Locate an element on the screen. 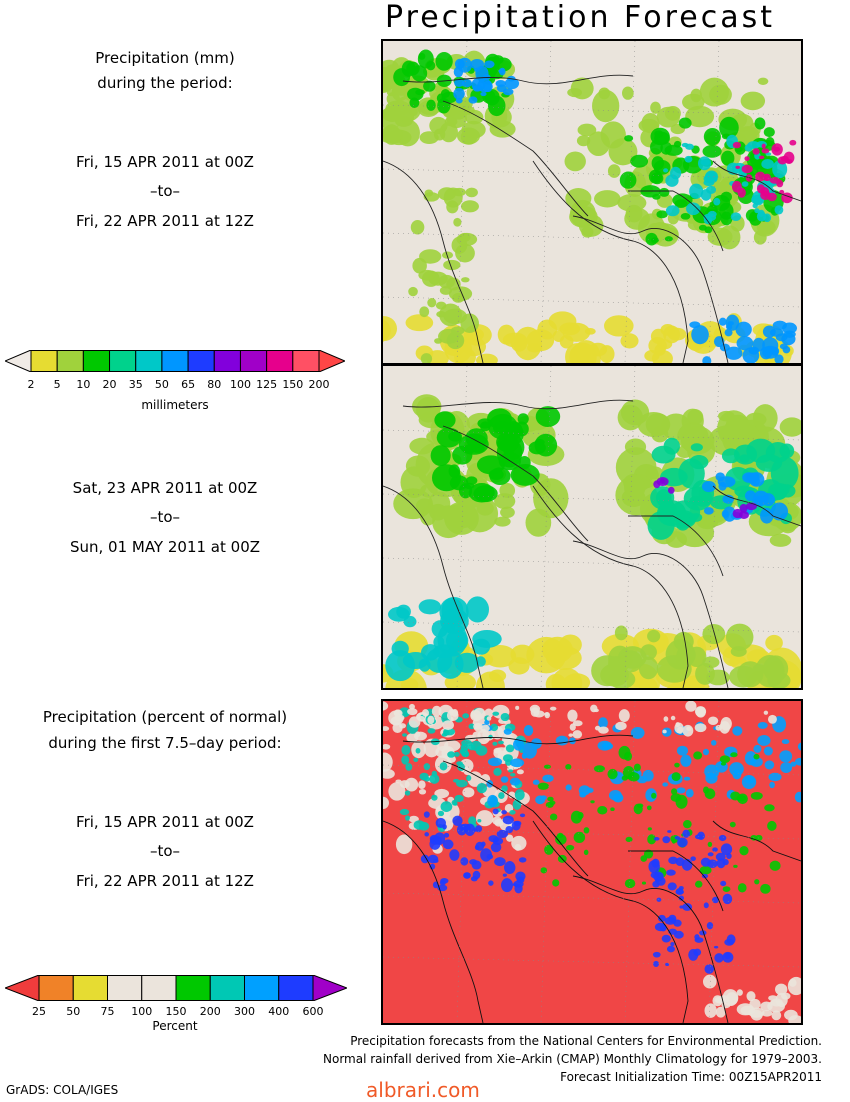  colorbar-tick-label: 2 is located at coordinates (31, 384).